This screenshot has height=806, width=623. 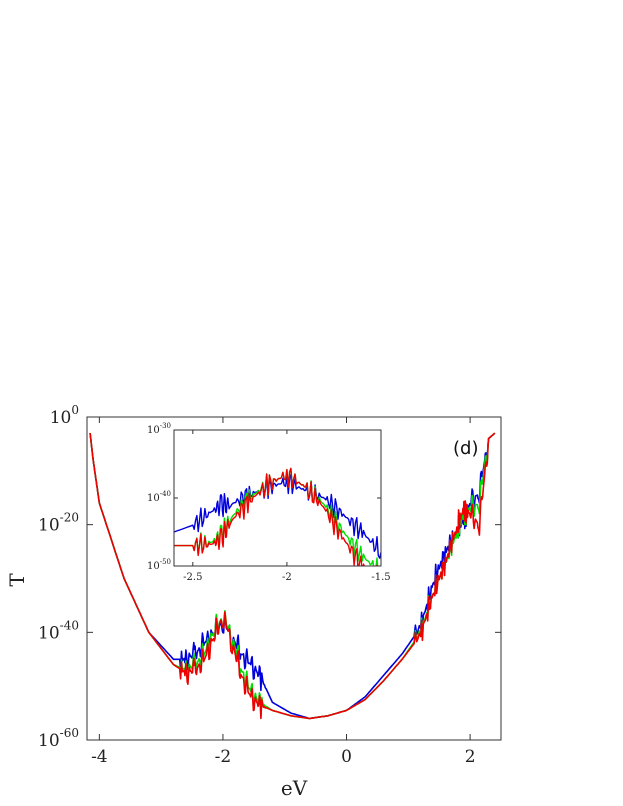 What do you see at coordinates (294, 788) in the screenshot?
I see `x-axis-title: eV` at bounding box center [294, 788].